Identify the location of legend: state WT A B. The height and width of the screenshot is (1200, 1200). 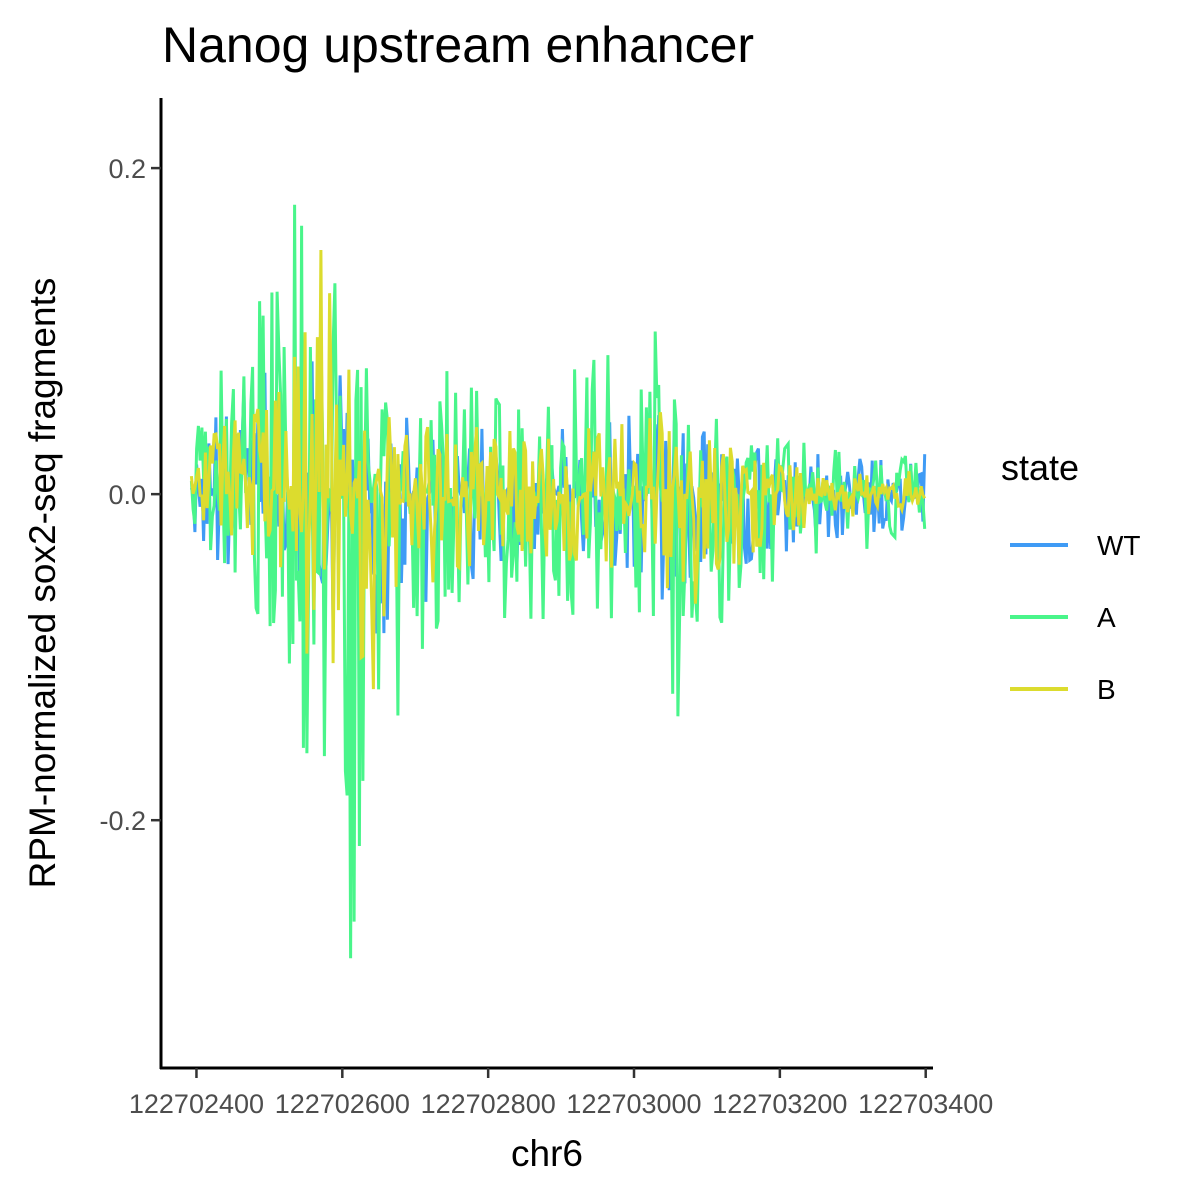
(1071, 576).